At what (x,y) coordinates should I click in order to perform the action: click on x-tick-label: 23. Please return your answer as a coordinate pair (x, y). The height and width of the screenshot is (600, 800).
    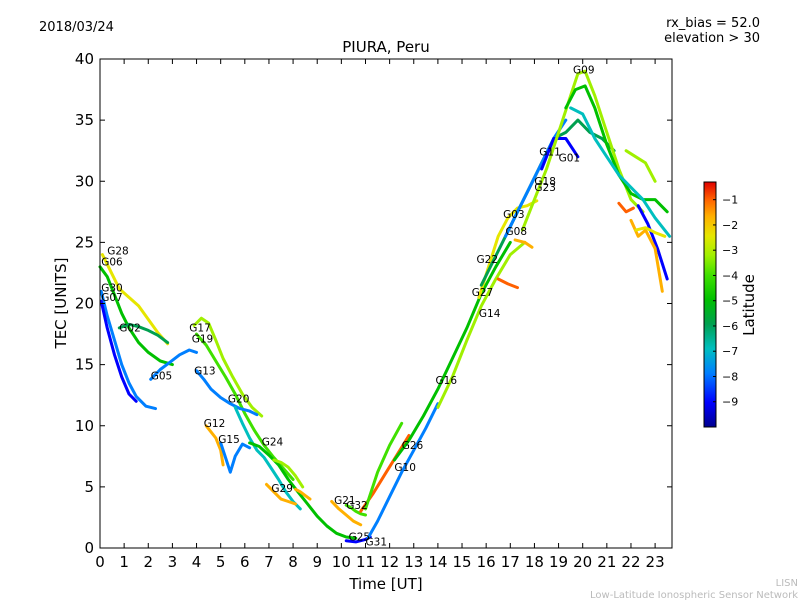
    Looking at the image, I should click on (655, 562).